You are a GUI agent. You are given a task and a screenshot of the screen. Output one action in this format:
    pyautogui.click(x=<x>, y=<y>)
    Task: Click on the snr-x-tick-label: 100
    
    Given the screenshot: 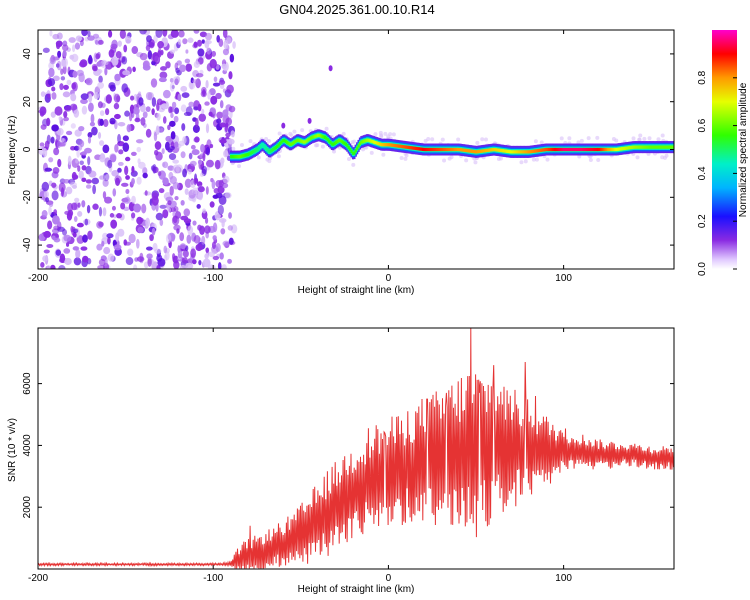 What is the action you would take?
    pyautogui.click(x=563, y=578)
    